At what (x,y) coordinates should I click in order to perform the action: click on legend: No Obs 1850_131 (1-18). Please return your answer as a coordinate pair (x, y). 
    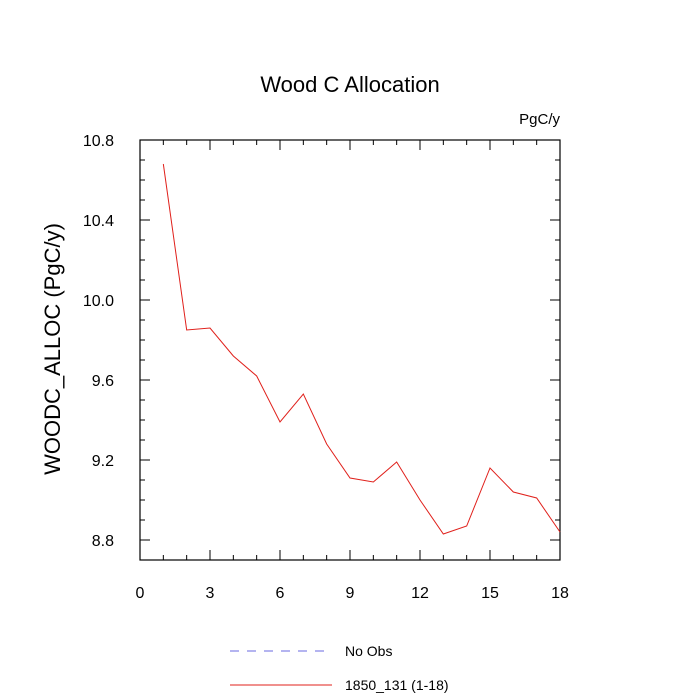
    Looking at the image, I should click on (339, 668).